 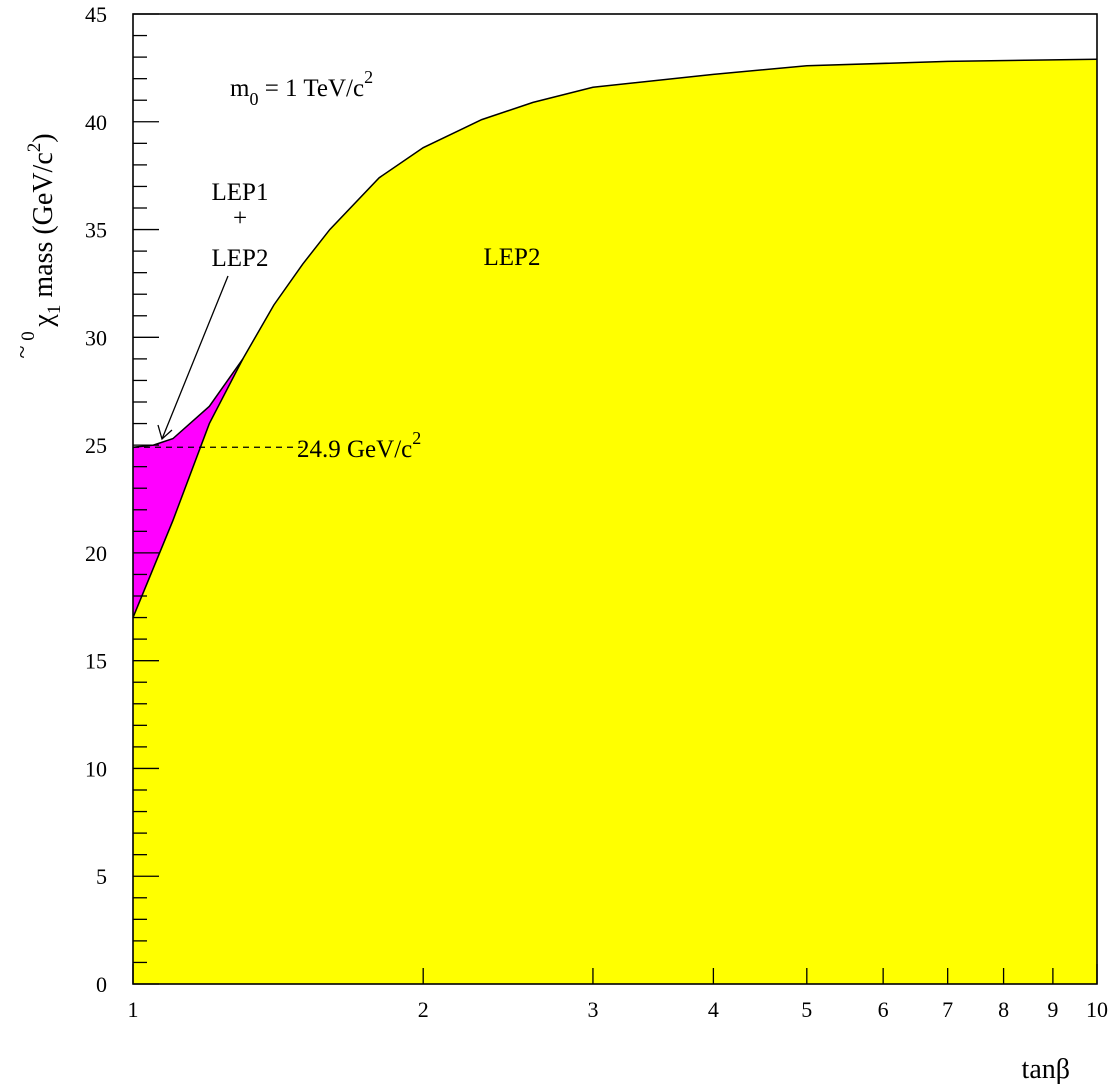 What do you see at coordinates (240, 258) in the screenshot?
I see `lep2-left-label: LEP2` at bounding box center [240, 258].